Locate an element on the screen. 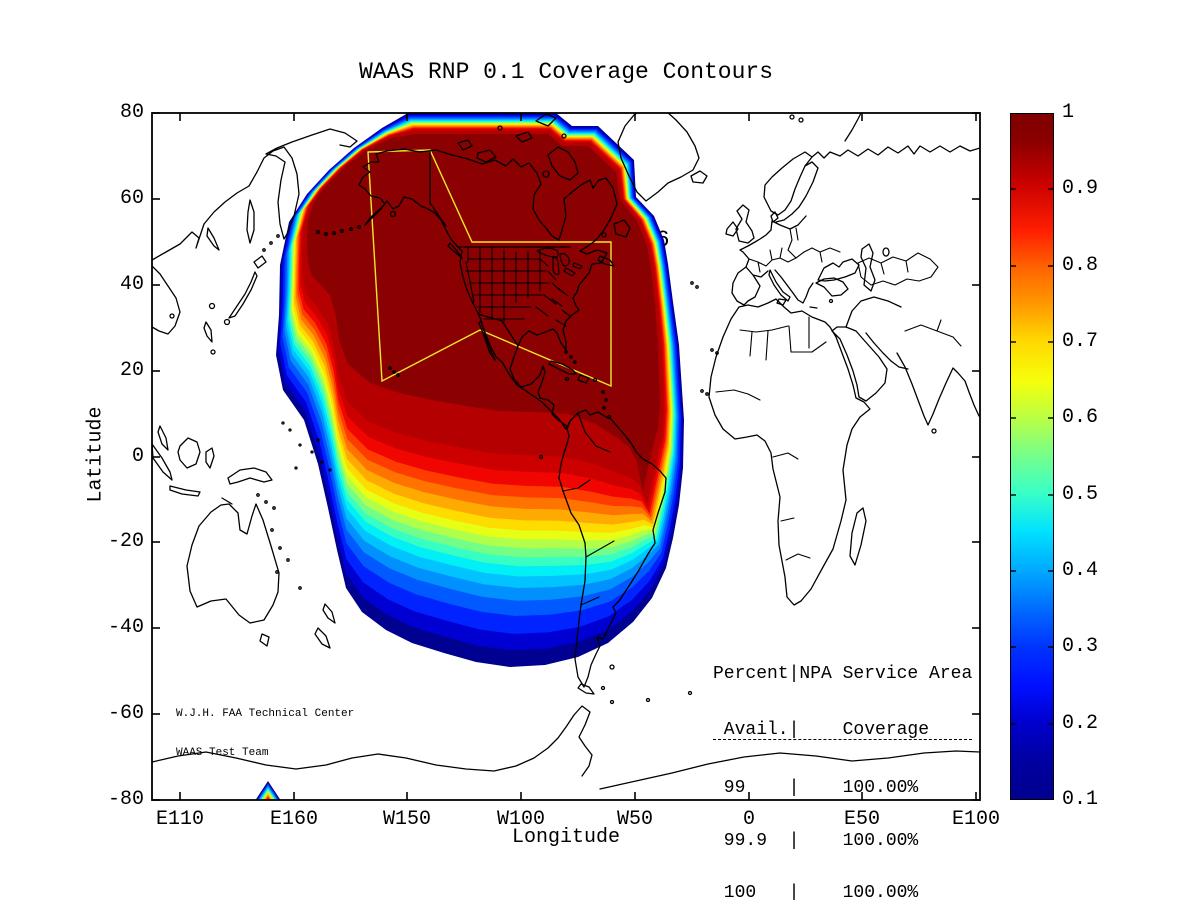 This screenshot has height=900, width=1200. y-axis-label: Latitude is located at coordinates (96, 454).